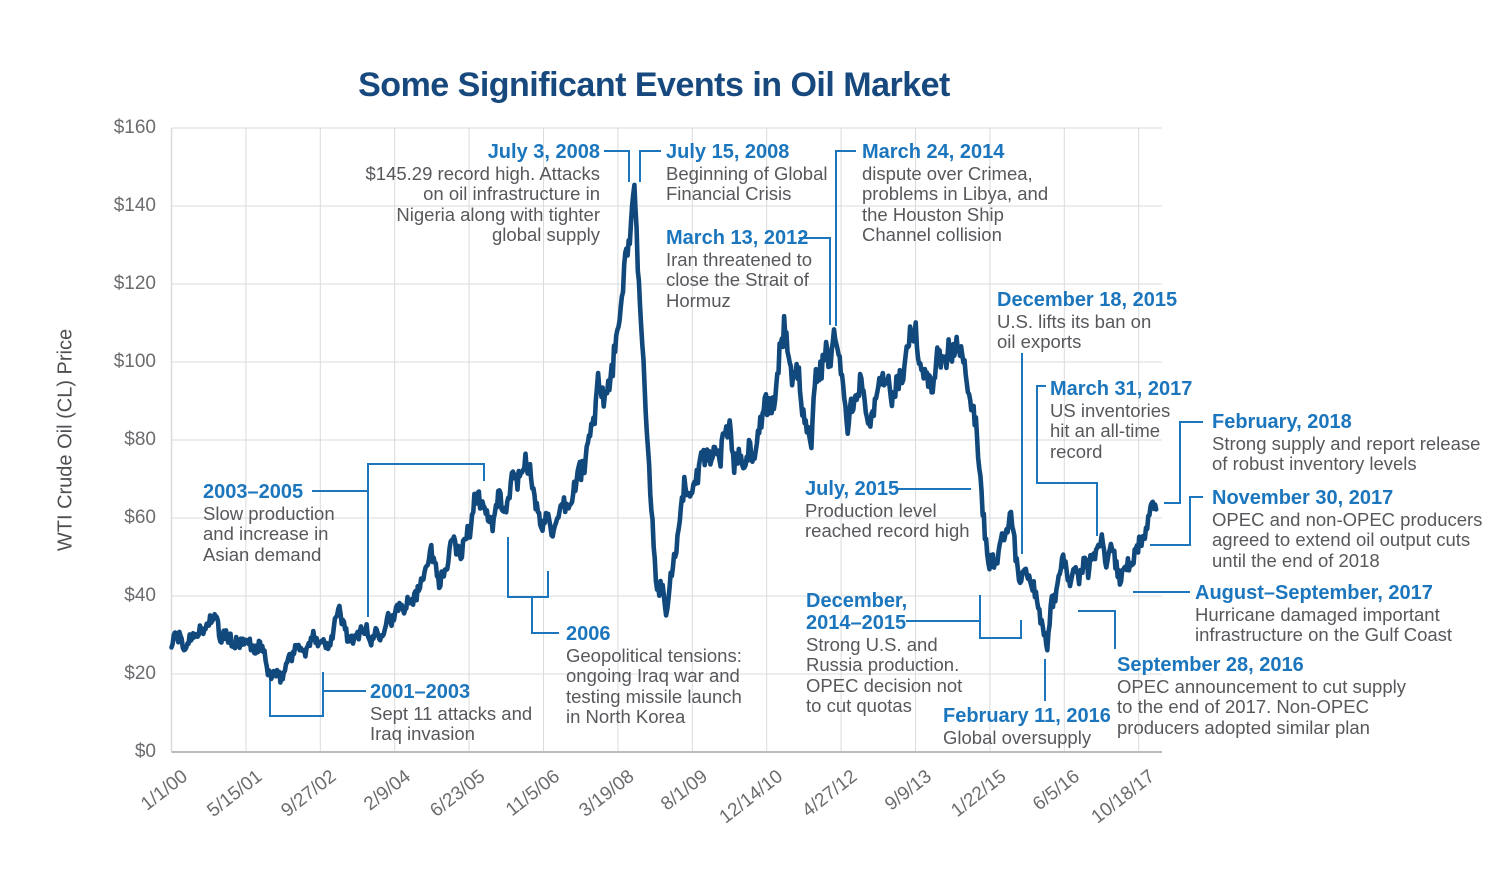 The image size is (1500, 882). I want to click on annotation-heading: December, 2014–2015, so click(857, 612).